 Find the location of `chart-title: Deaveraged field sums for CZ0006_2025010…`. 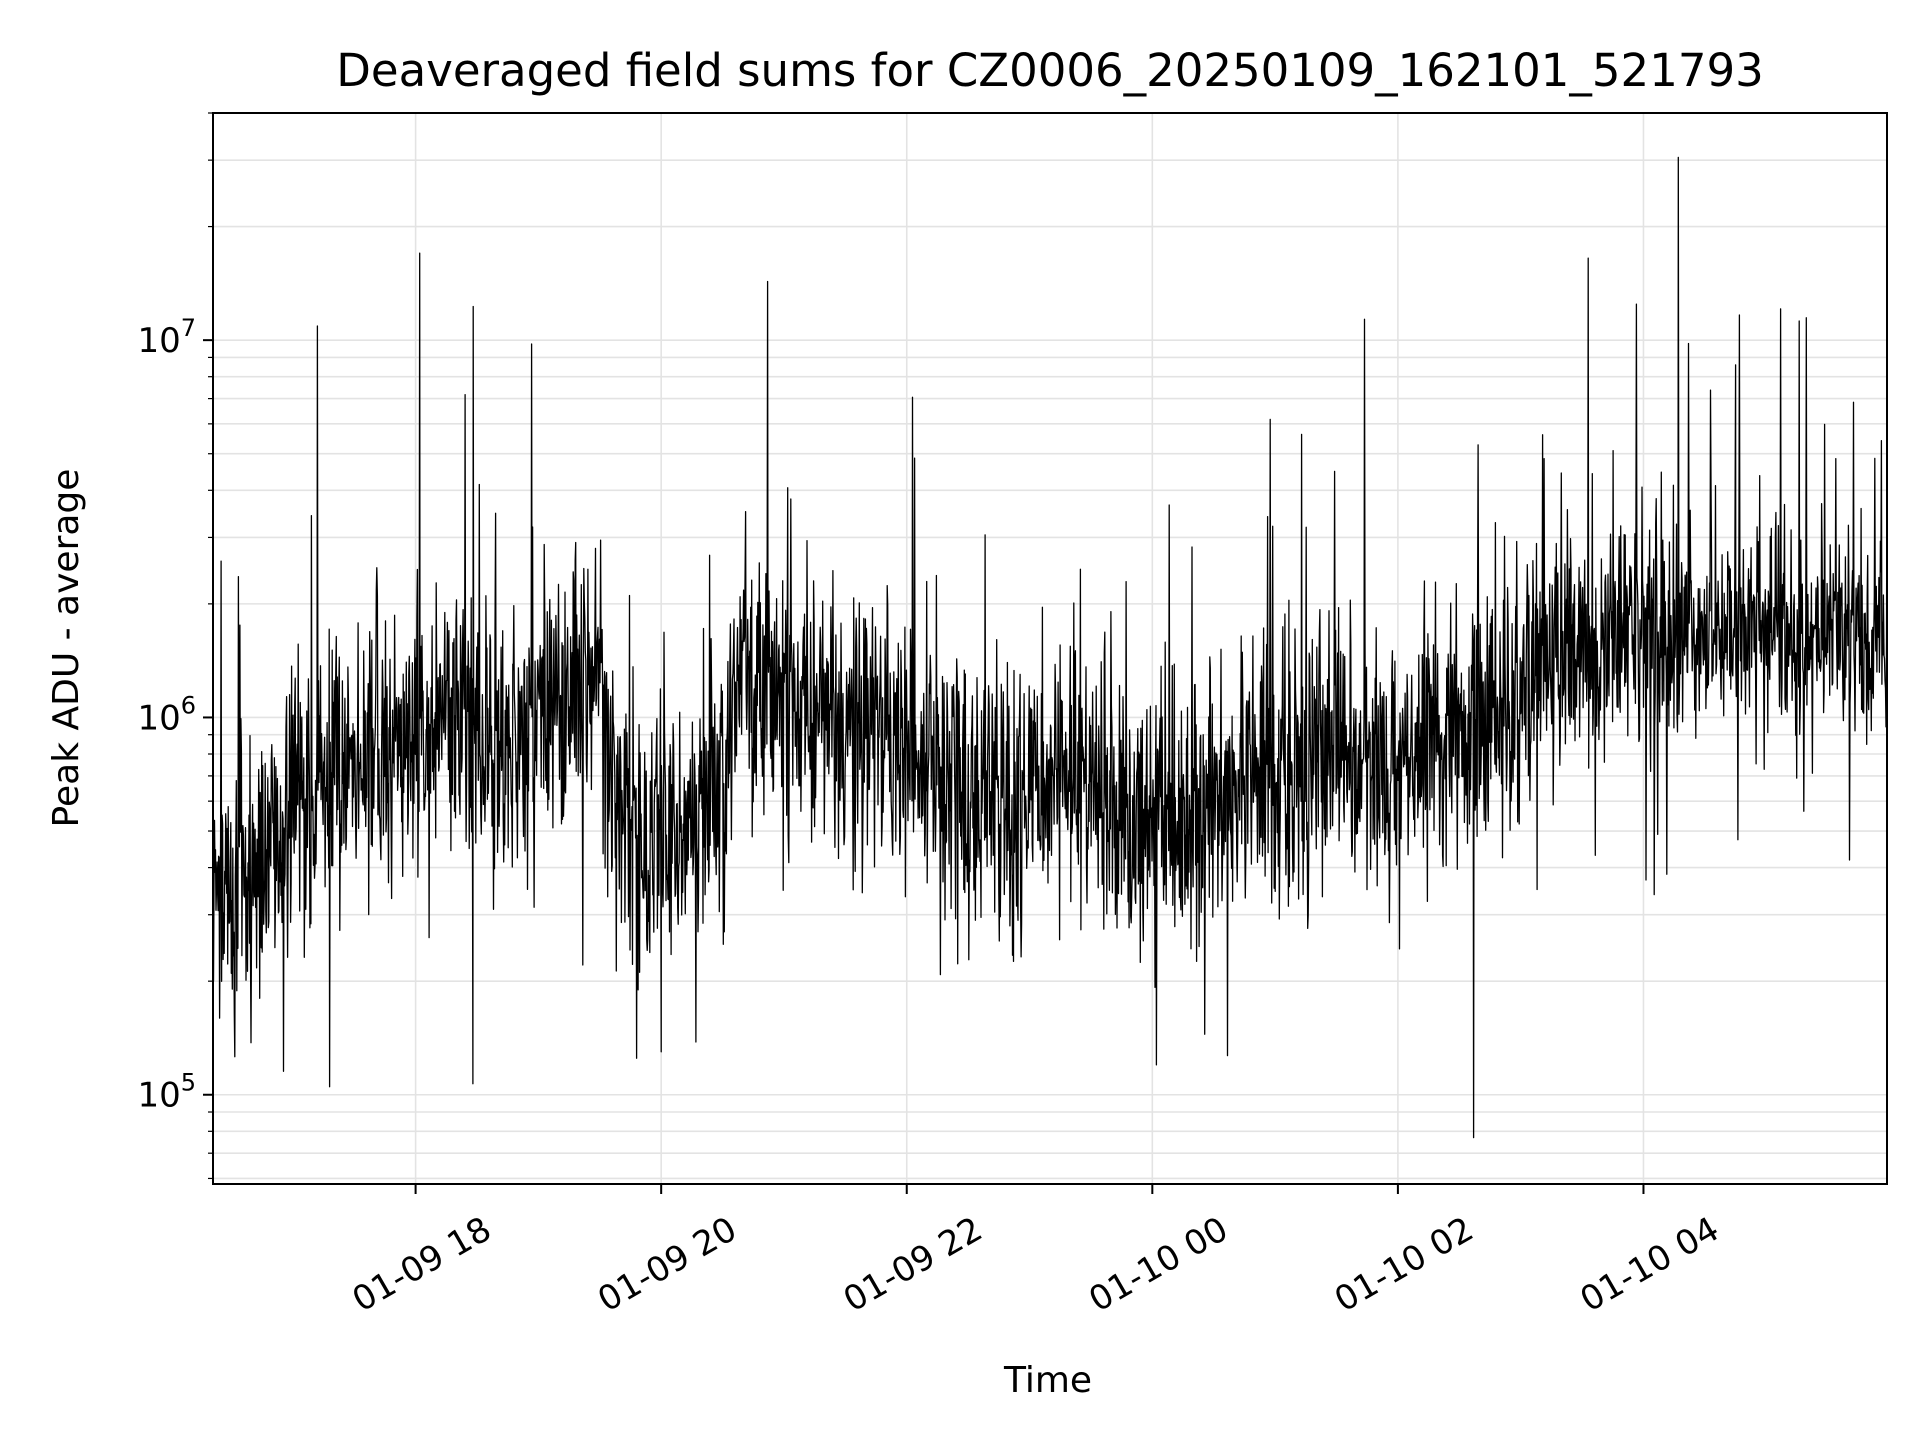

chart-title: Deaveraged field sums for CZ0006_2025010… is located at coordinates (1049, 70).